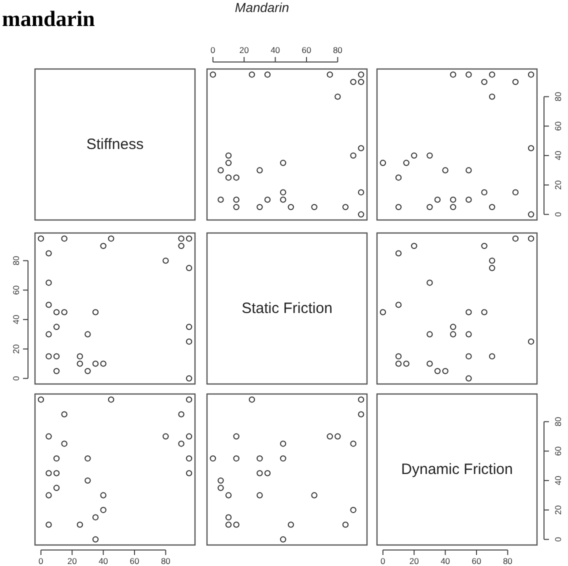 This screenshot has width=568, height=566. I want to click on x-tick-label: 20, so click(244, 50).